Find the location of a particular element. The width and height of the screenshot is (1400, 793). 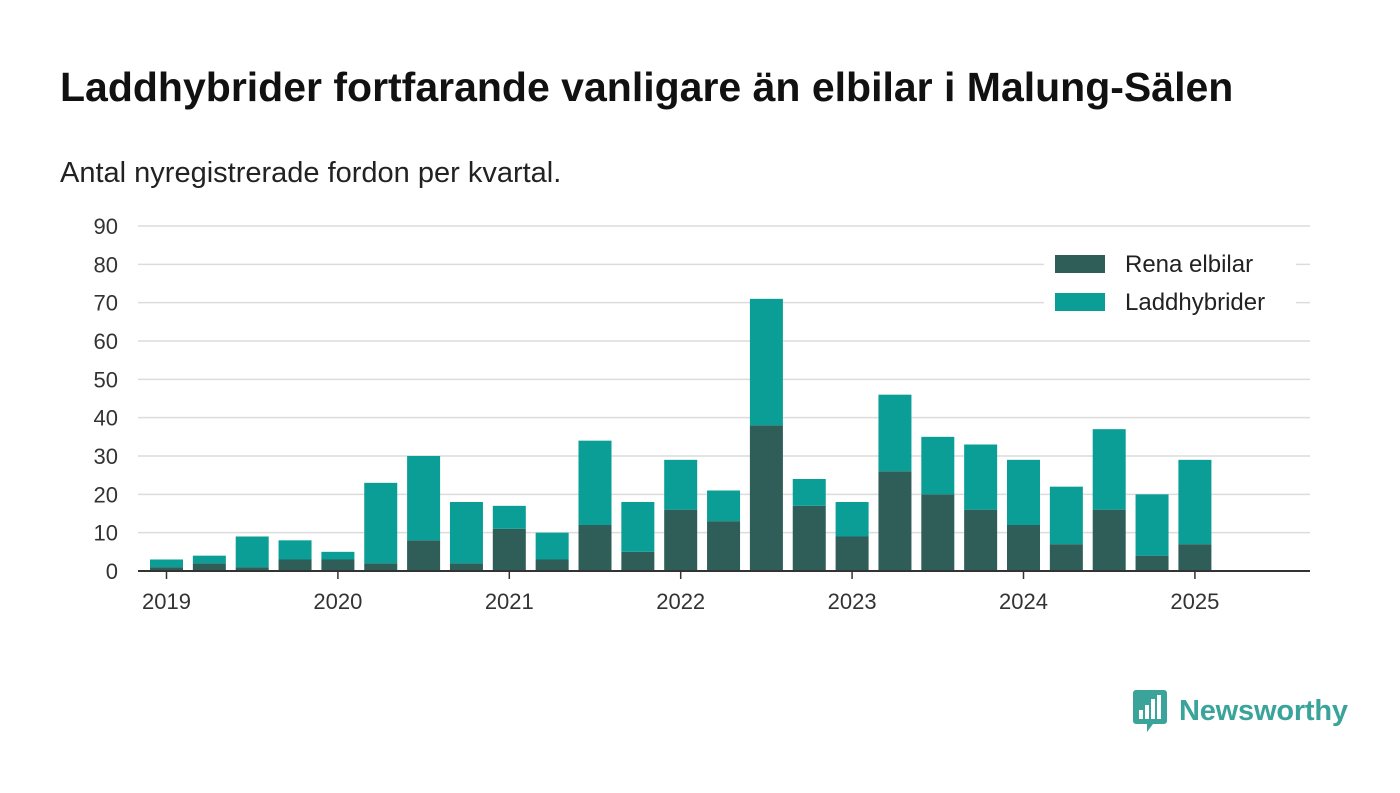

x-axis: 2019 2020 2021 2022 2023 2024 2025 is located at coordinates (724, 592).